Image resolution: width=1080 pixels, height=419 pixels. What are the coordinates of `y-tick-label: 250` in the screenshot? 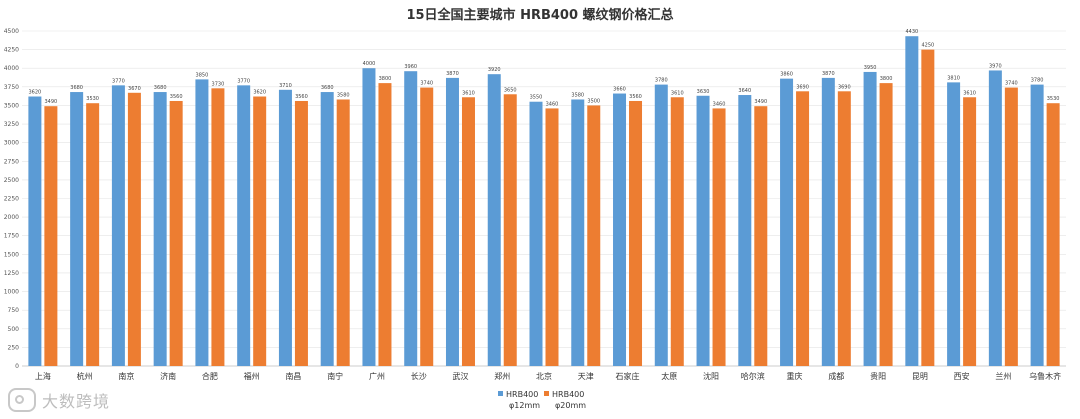 It's located at (14, 347).